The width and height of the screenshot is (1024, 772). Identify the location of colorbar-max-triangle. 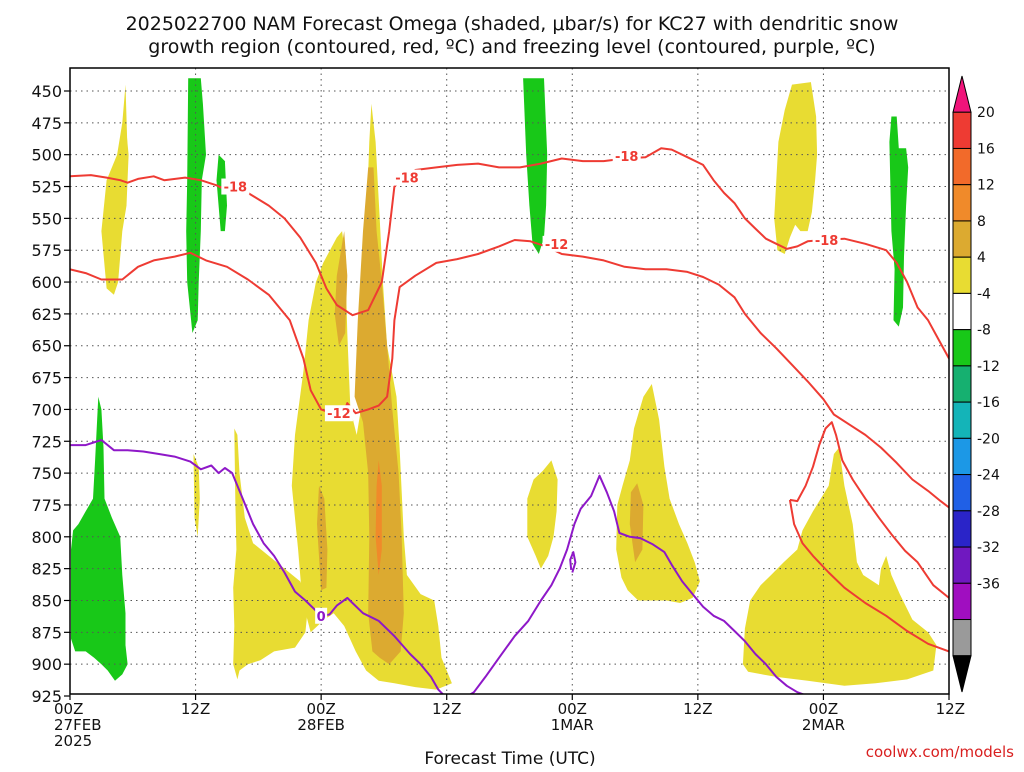
(962, 94).